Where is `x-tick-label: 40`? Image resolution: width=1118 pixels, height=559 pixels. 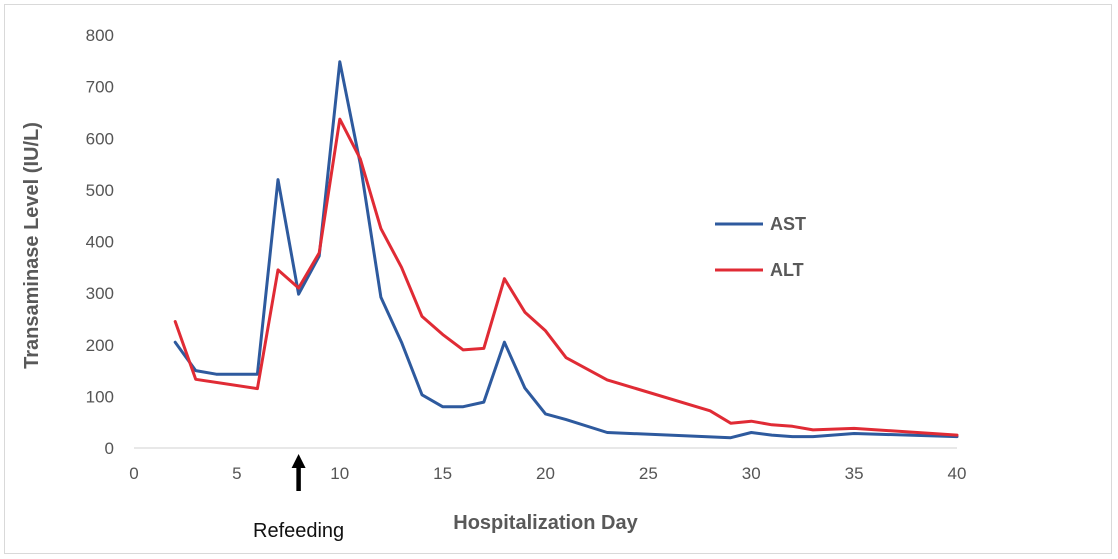 x-tick-label: 40 is located at coordinates (957, 473).